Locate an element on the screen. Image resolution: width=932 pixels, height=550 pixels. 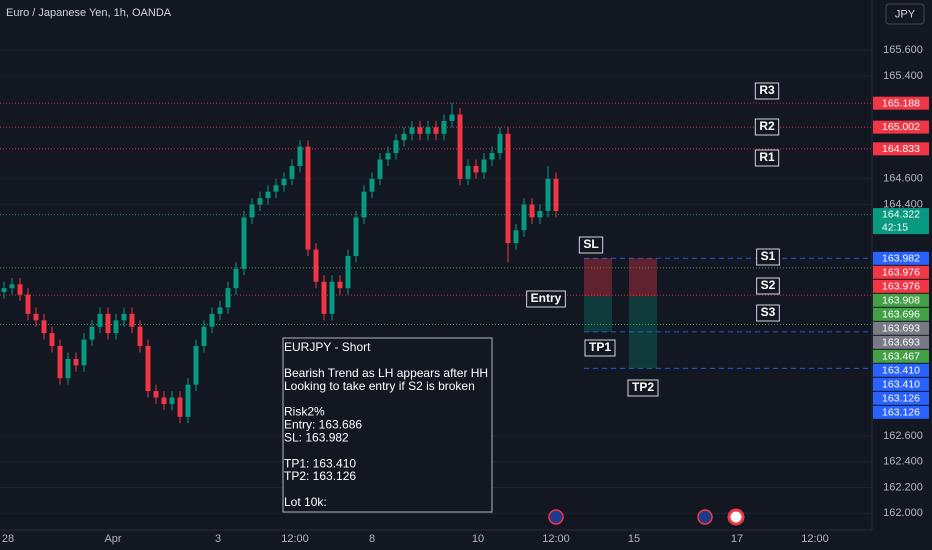
x-tick-label: 3 is located at coordinates (218, 539).